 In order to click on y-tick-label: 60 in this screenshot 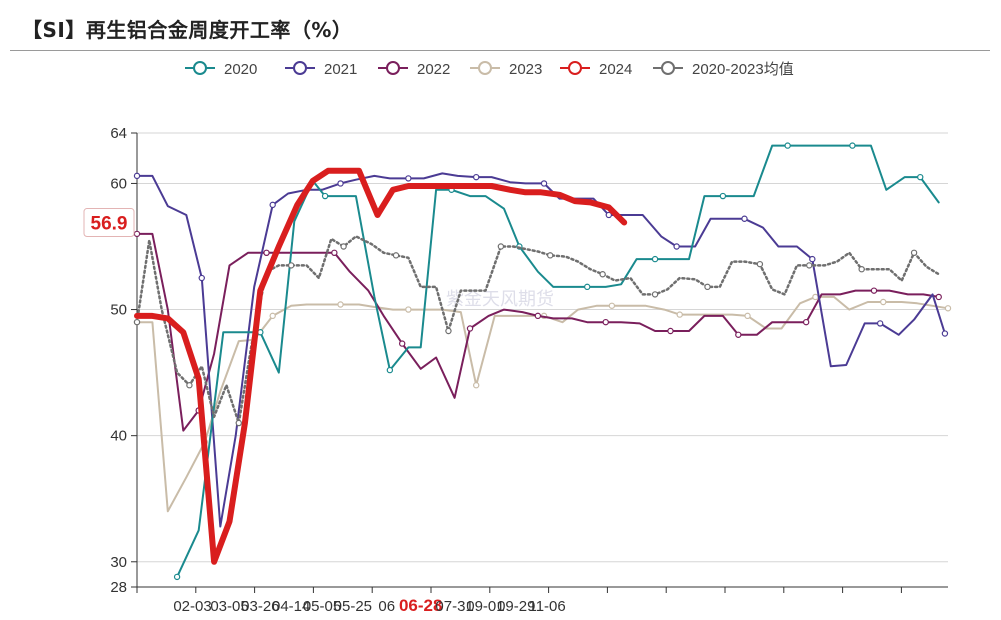, I will do `click(118, 183)`.